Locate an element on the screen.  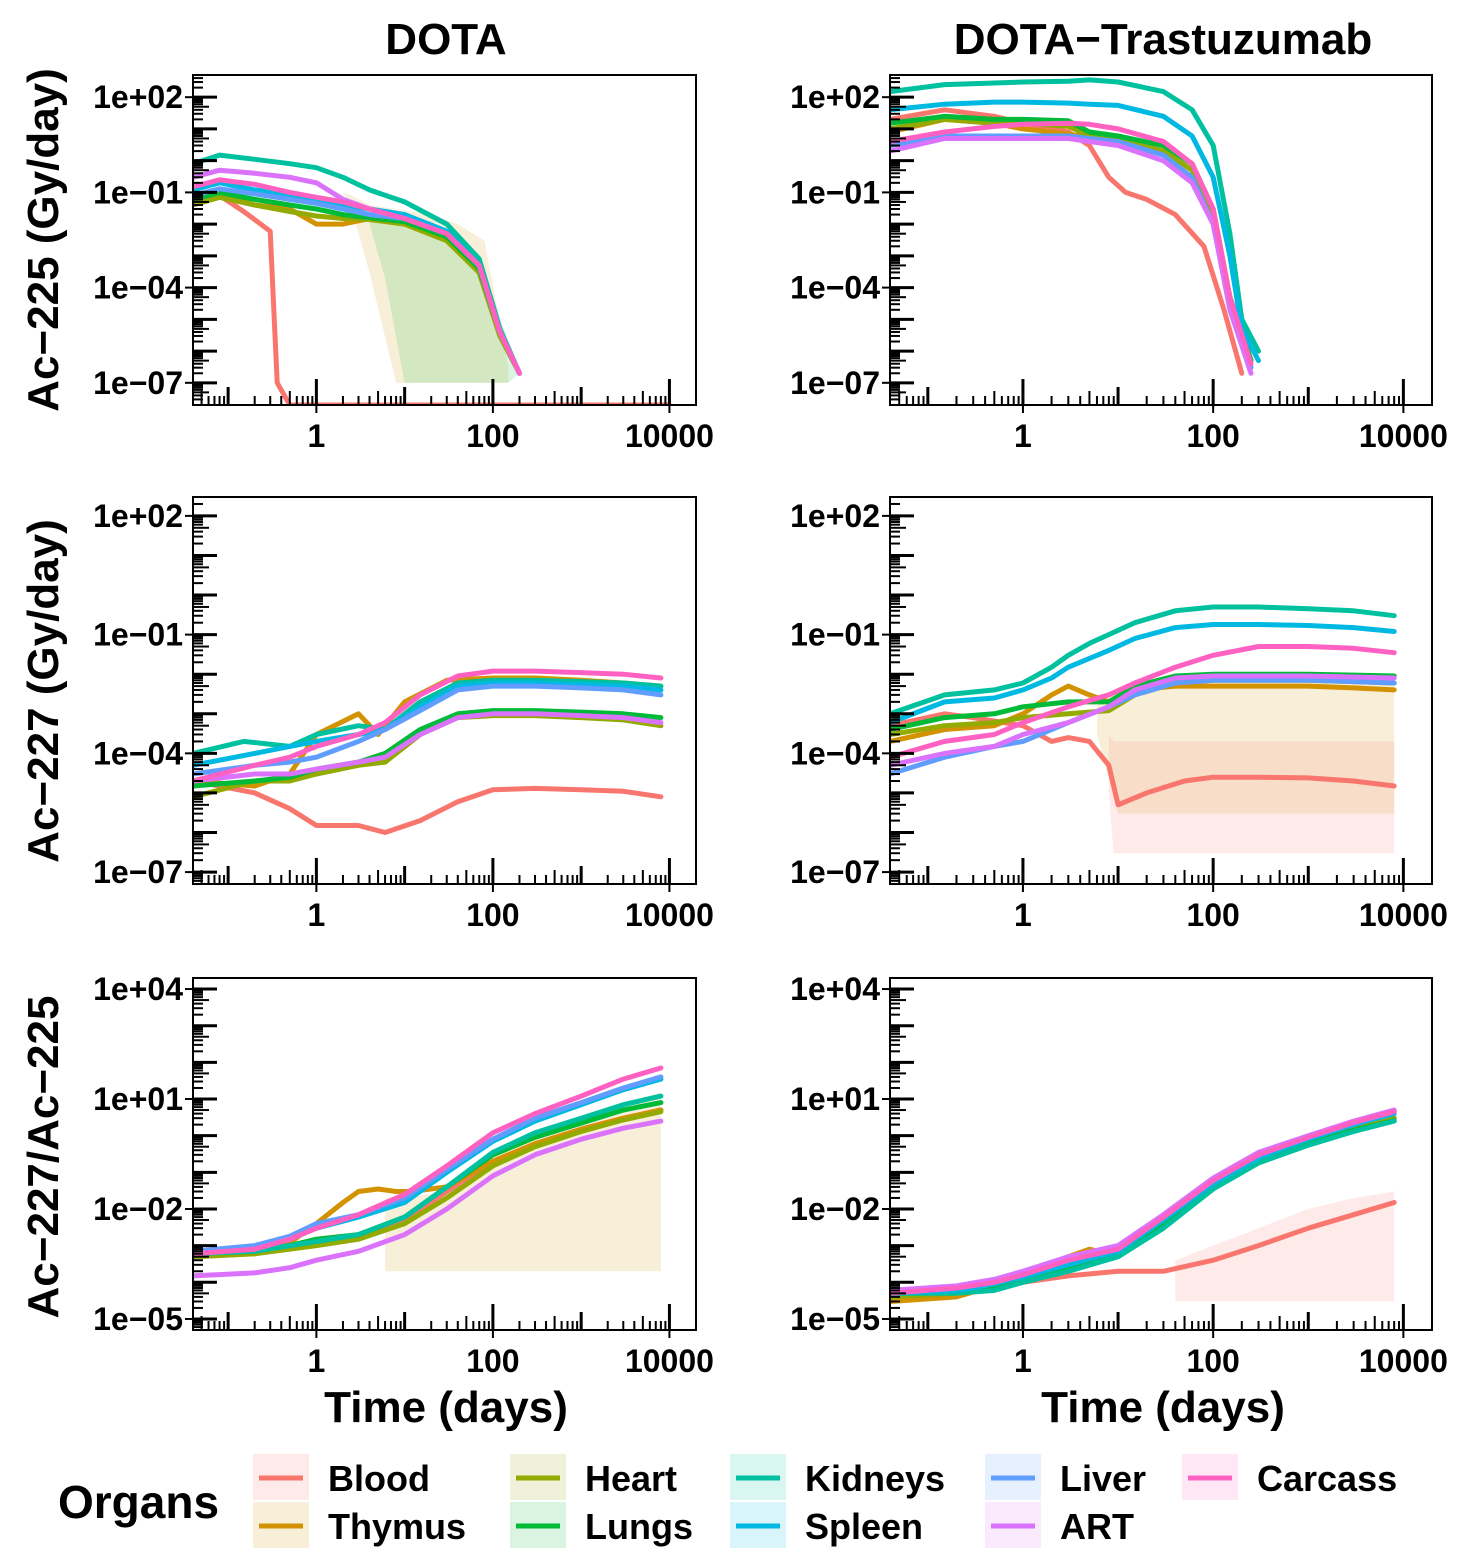
y-axis-label-ac227: Ac−227 (Gy/day) is located at coordinates (43, 691).